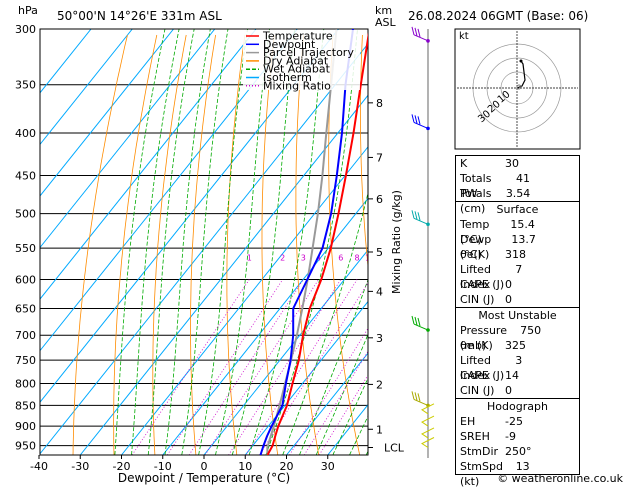 The image size is (629, 489). I want to click on surface-row: Temp (°C) 15.4, so click(517, 231).